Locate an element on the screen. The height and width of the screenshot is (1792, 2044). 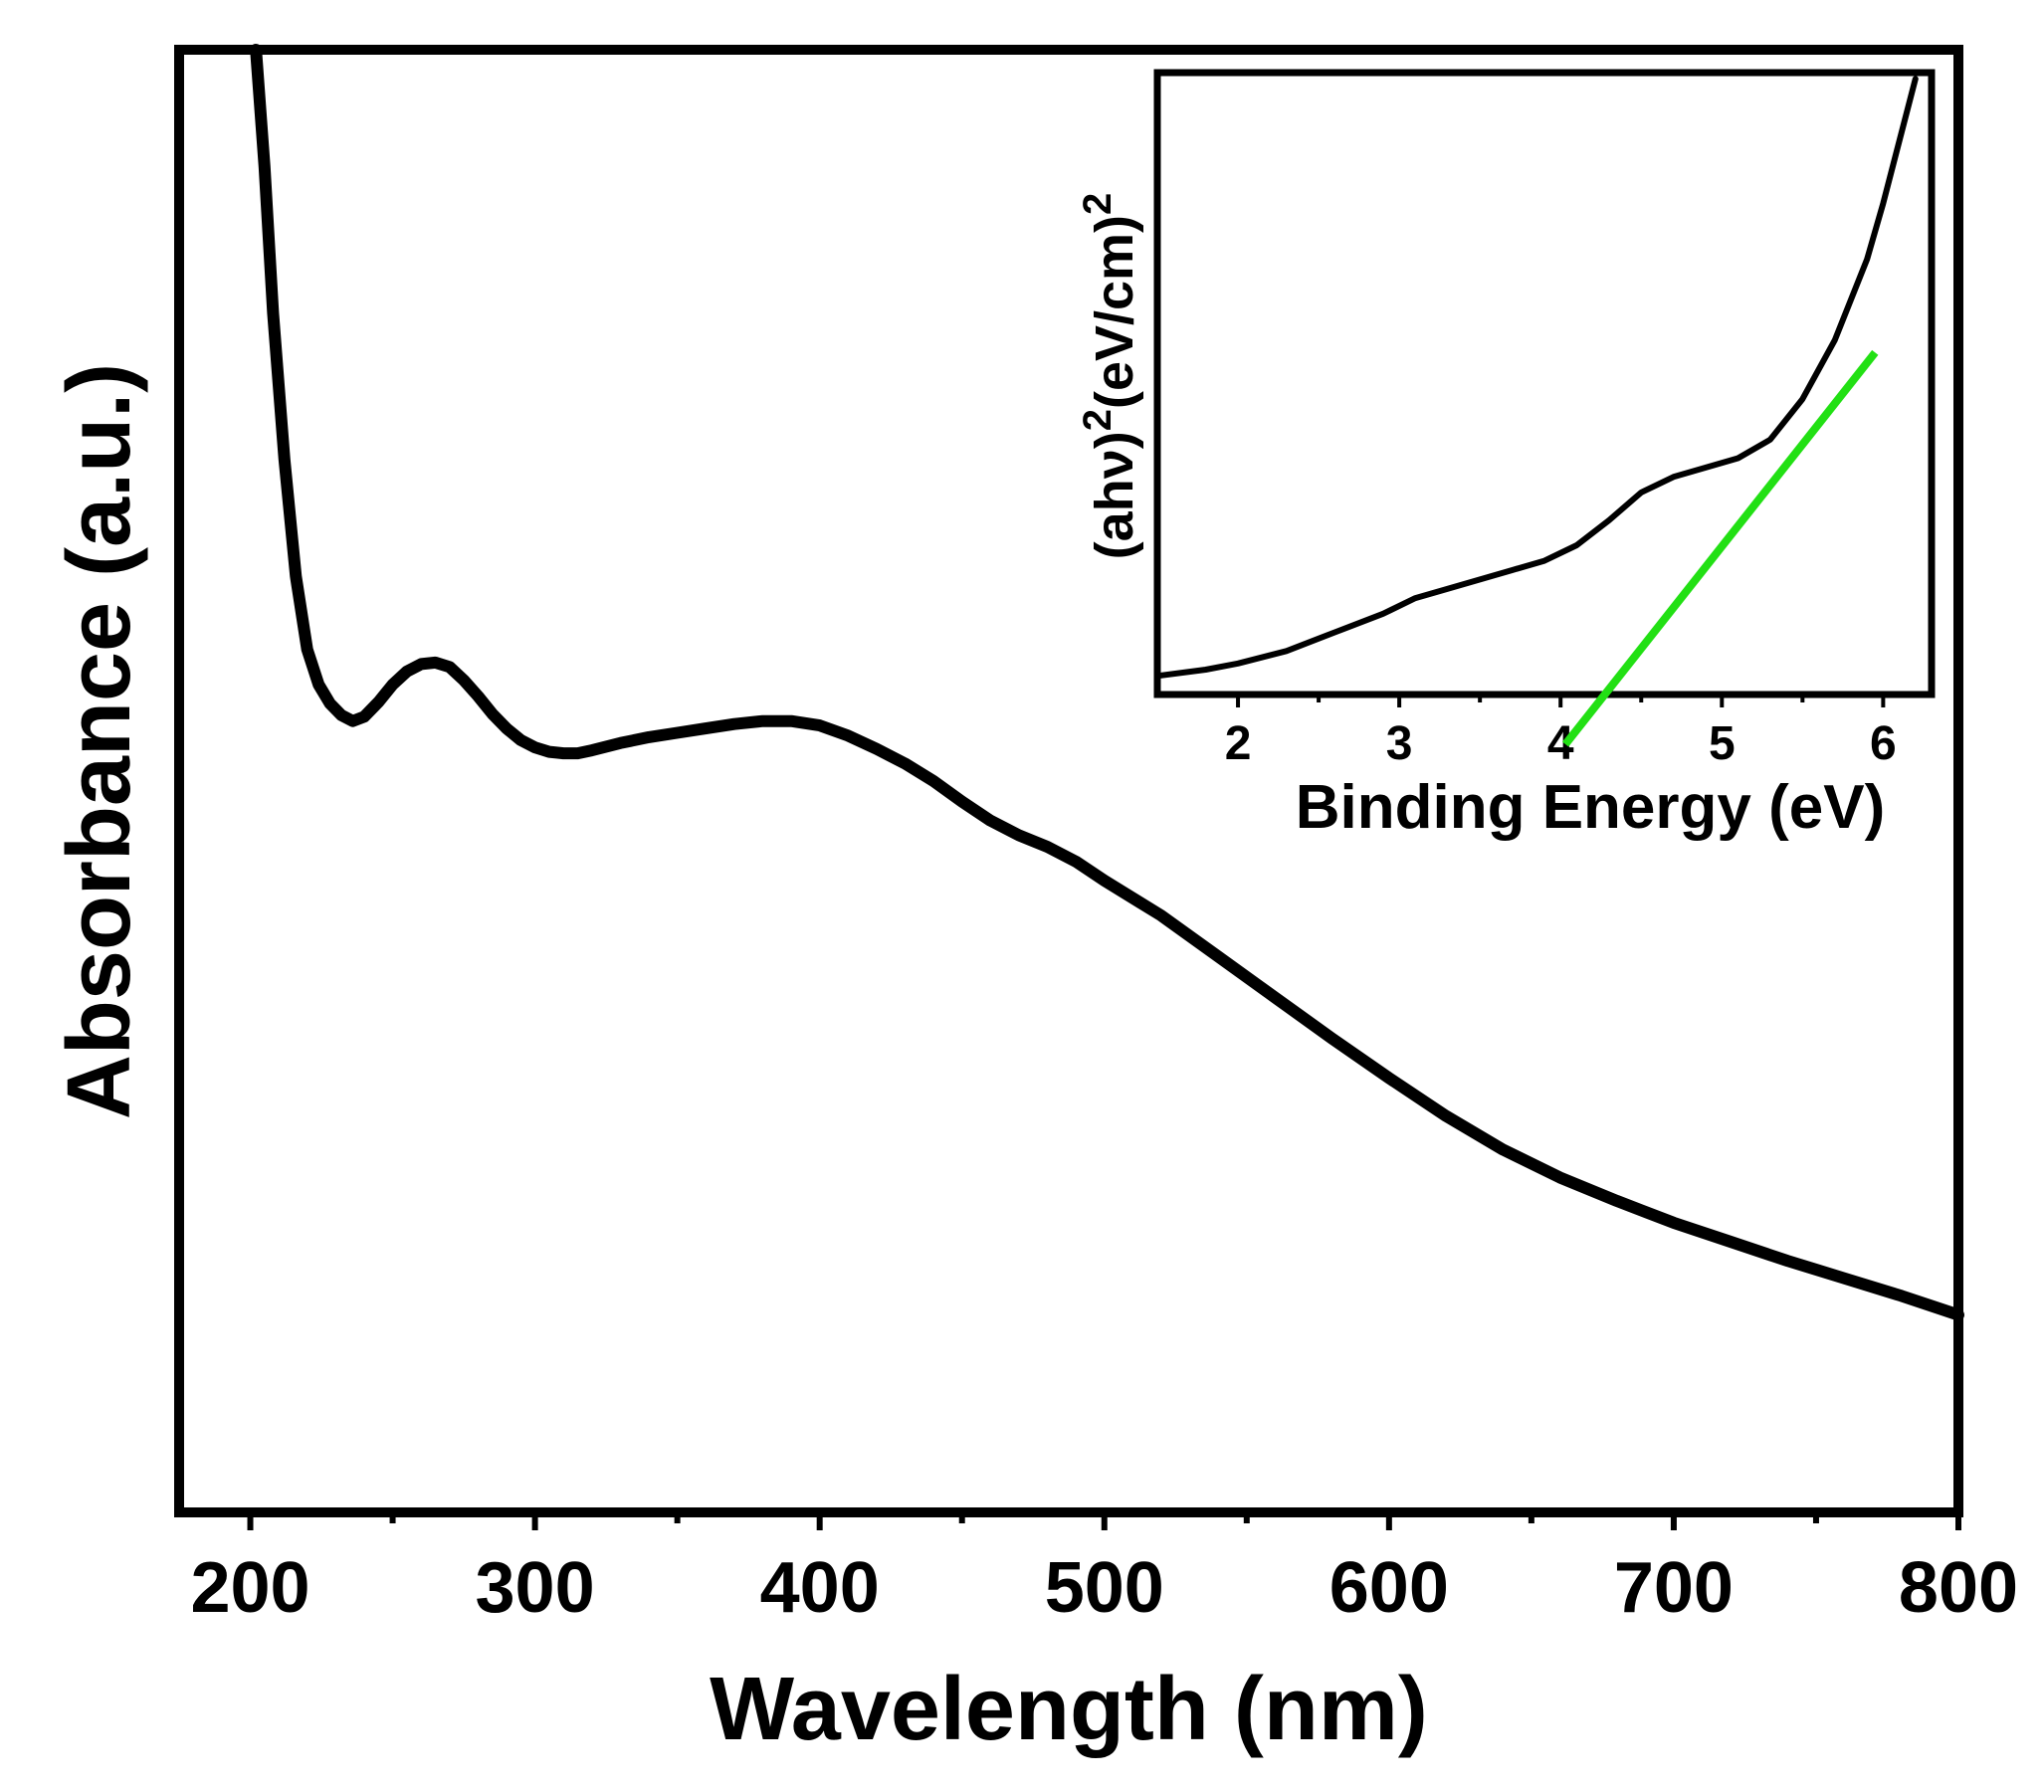
inset-x-axis-title: Binding Energy (eV) is located at coordinates (1591, 807).